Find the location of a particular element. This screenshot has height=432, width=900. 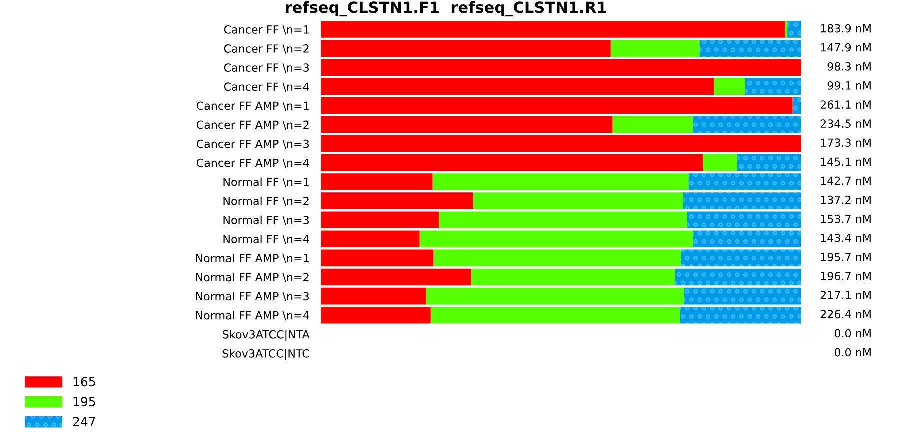

y-tick-label: Cancer FF AMP \n=2 is located at coordinates (252, 125).